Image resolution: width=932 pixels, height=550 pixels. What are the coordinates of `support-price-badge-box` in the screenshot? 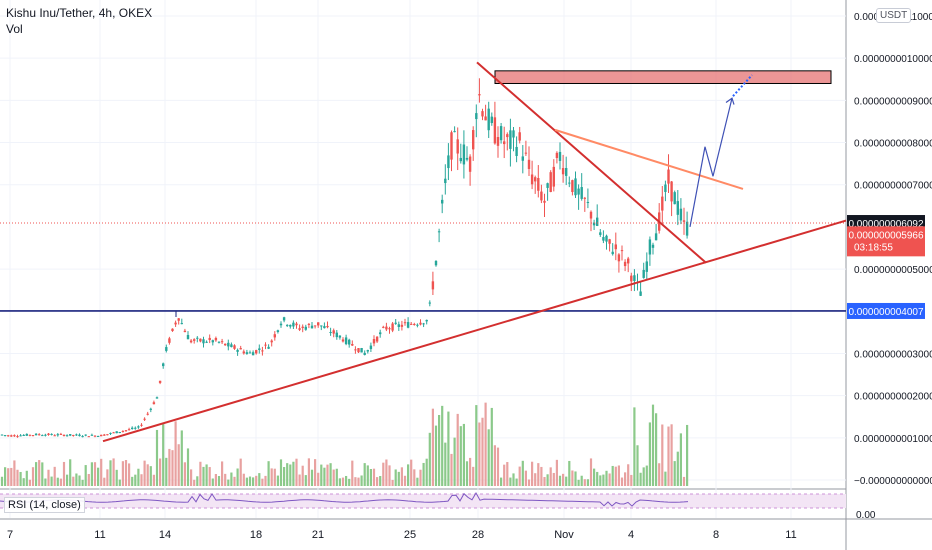 It's located at (886, 310).